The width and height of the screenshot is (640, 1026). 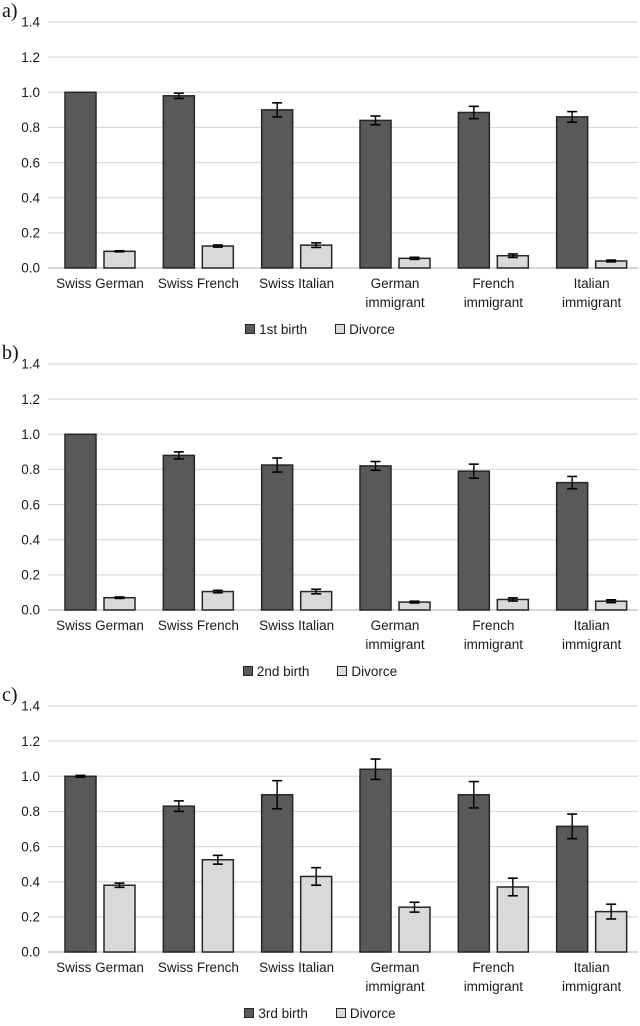 I want to click on panel-label-b: b), so click(x=10, y=353).